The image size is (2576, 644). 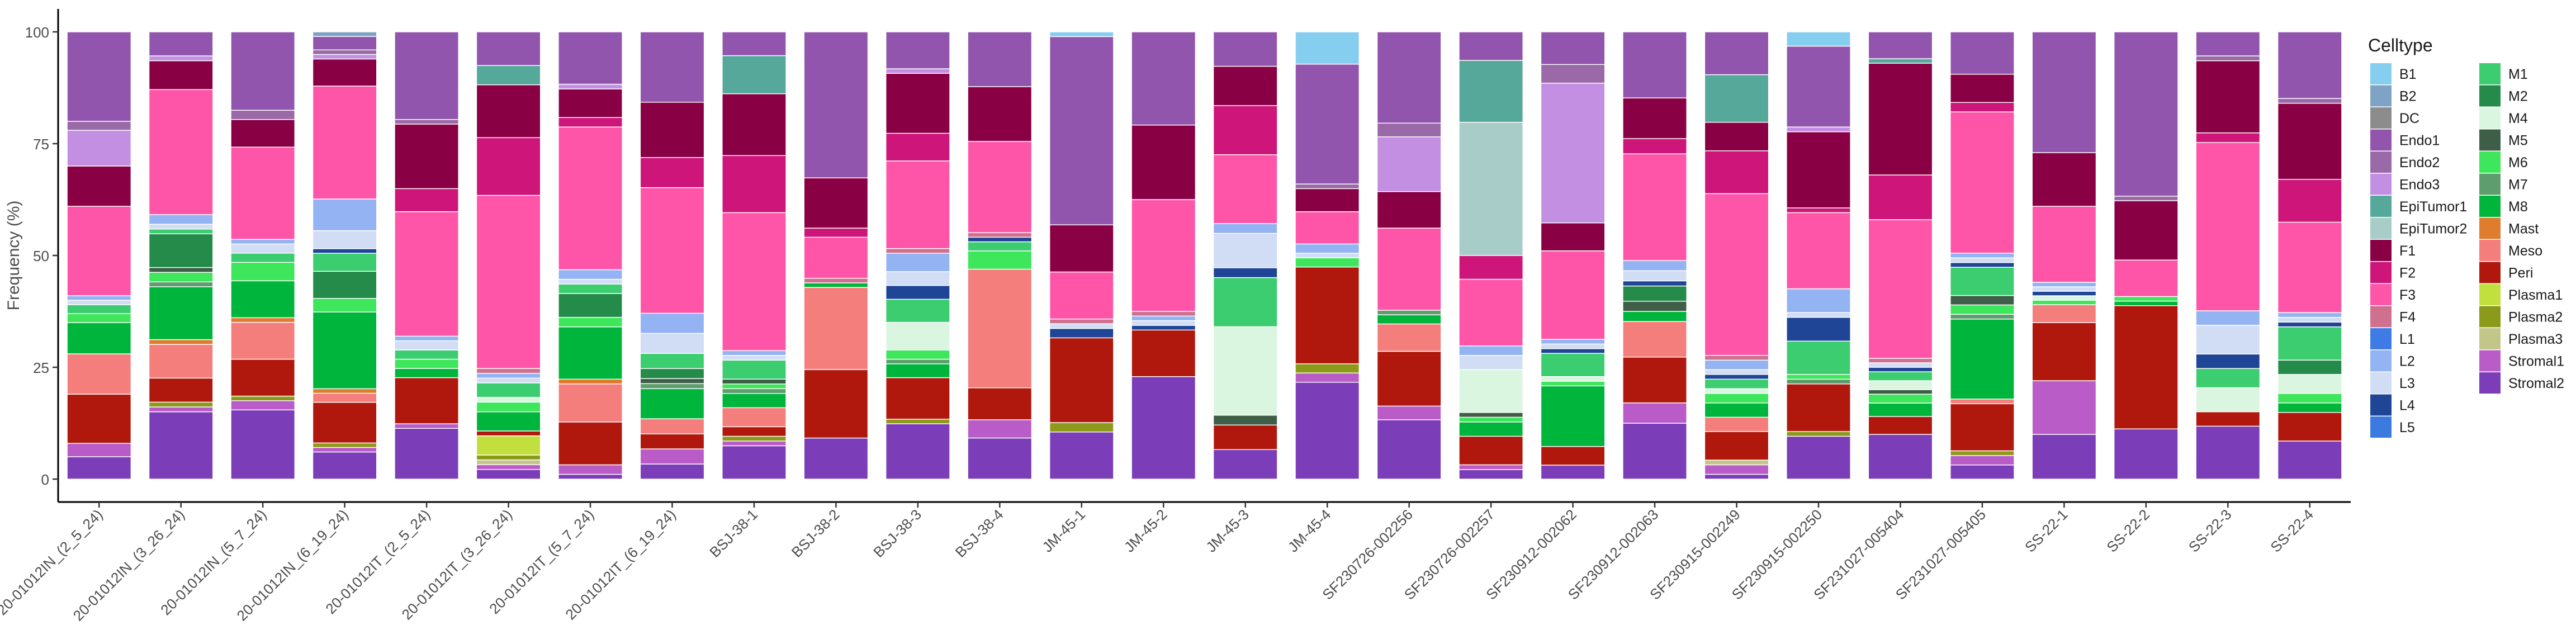 What do you see at coordinates (41, 367) in the screenshot?
I see `y-tick-label: 25` at bounding box center [41, 367].